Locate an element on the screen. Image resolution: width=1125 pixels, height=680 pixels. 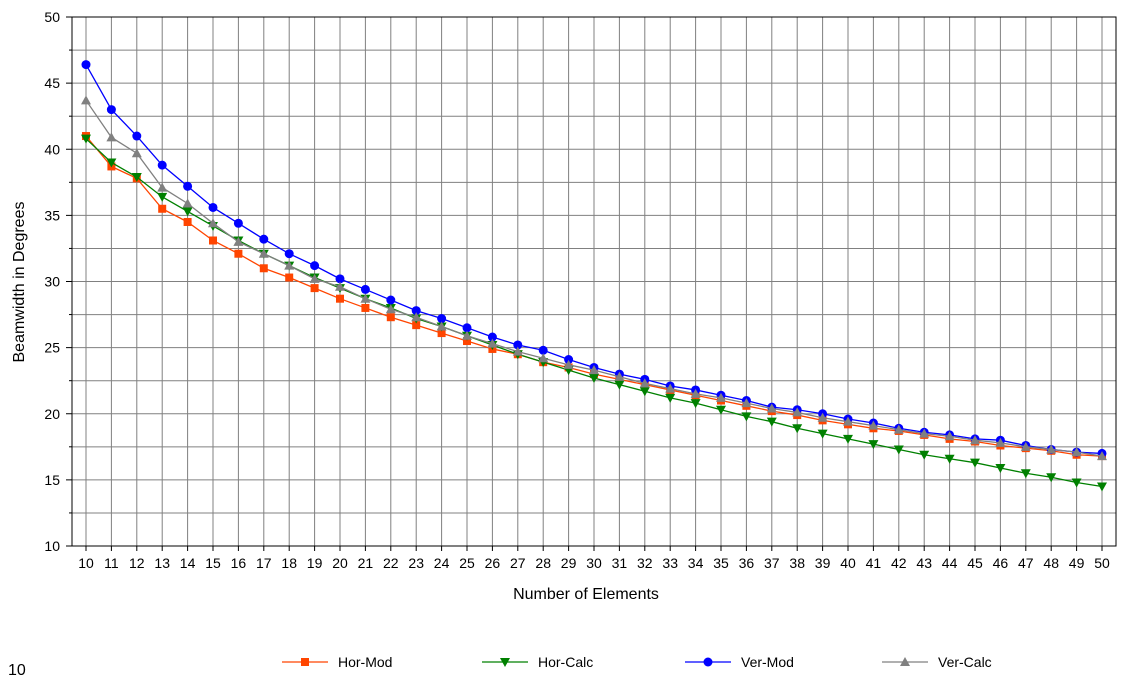
x-tick-label: 19 is located at coordinates (315, 563).